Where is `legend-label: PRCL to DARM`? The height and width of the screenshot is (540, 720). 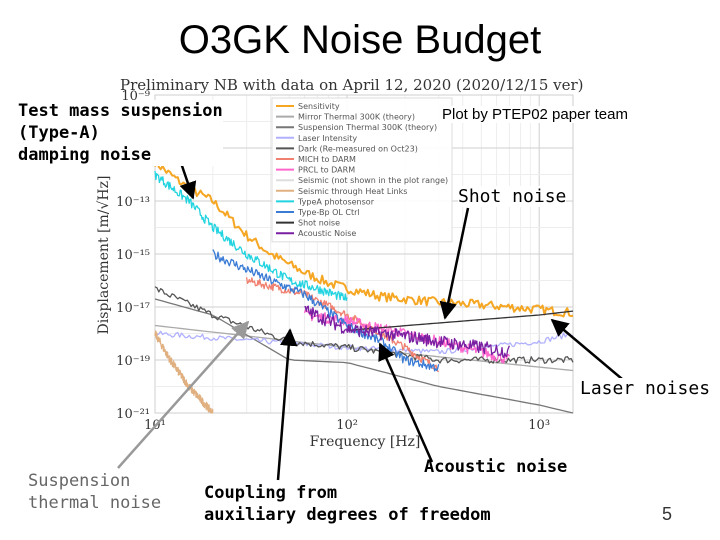
legend-label: PRCL to DARM is located at coordinates (326, 170).